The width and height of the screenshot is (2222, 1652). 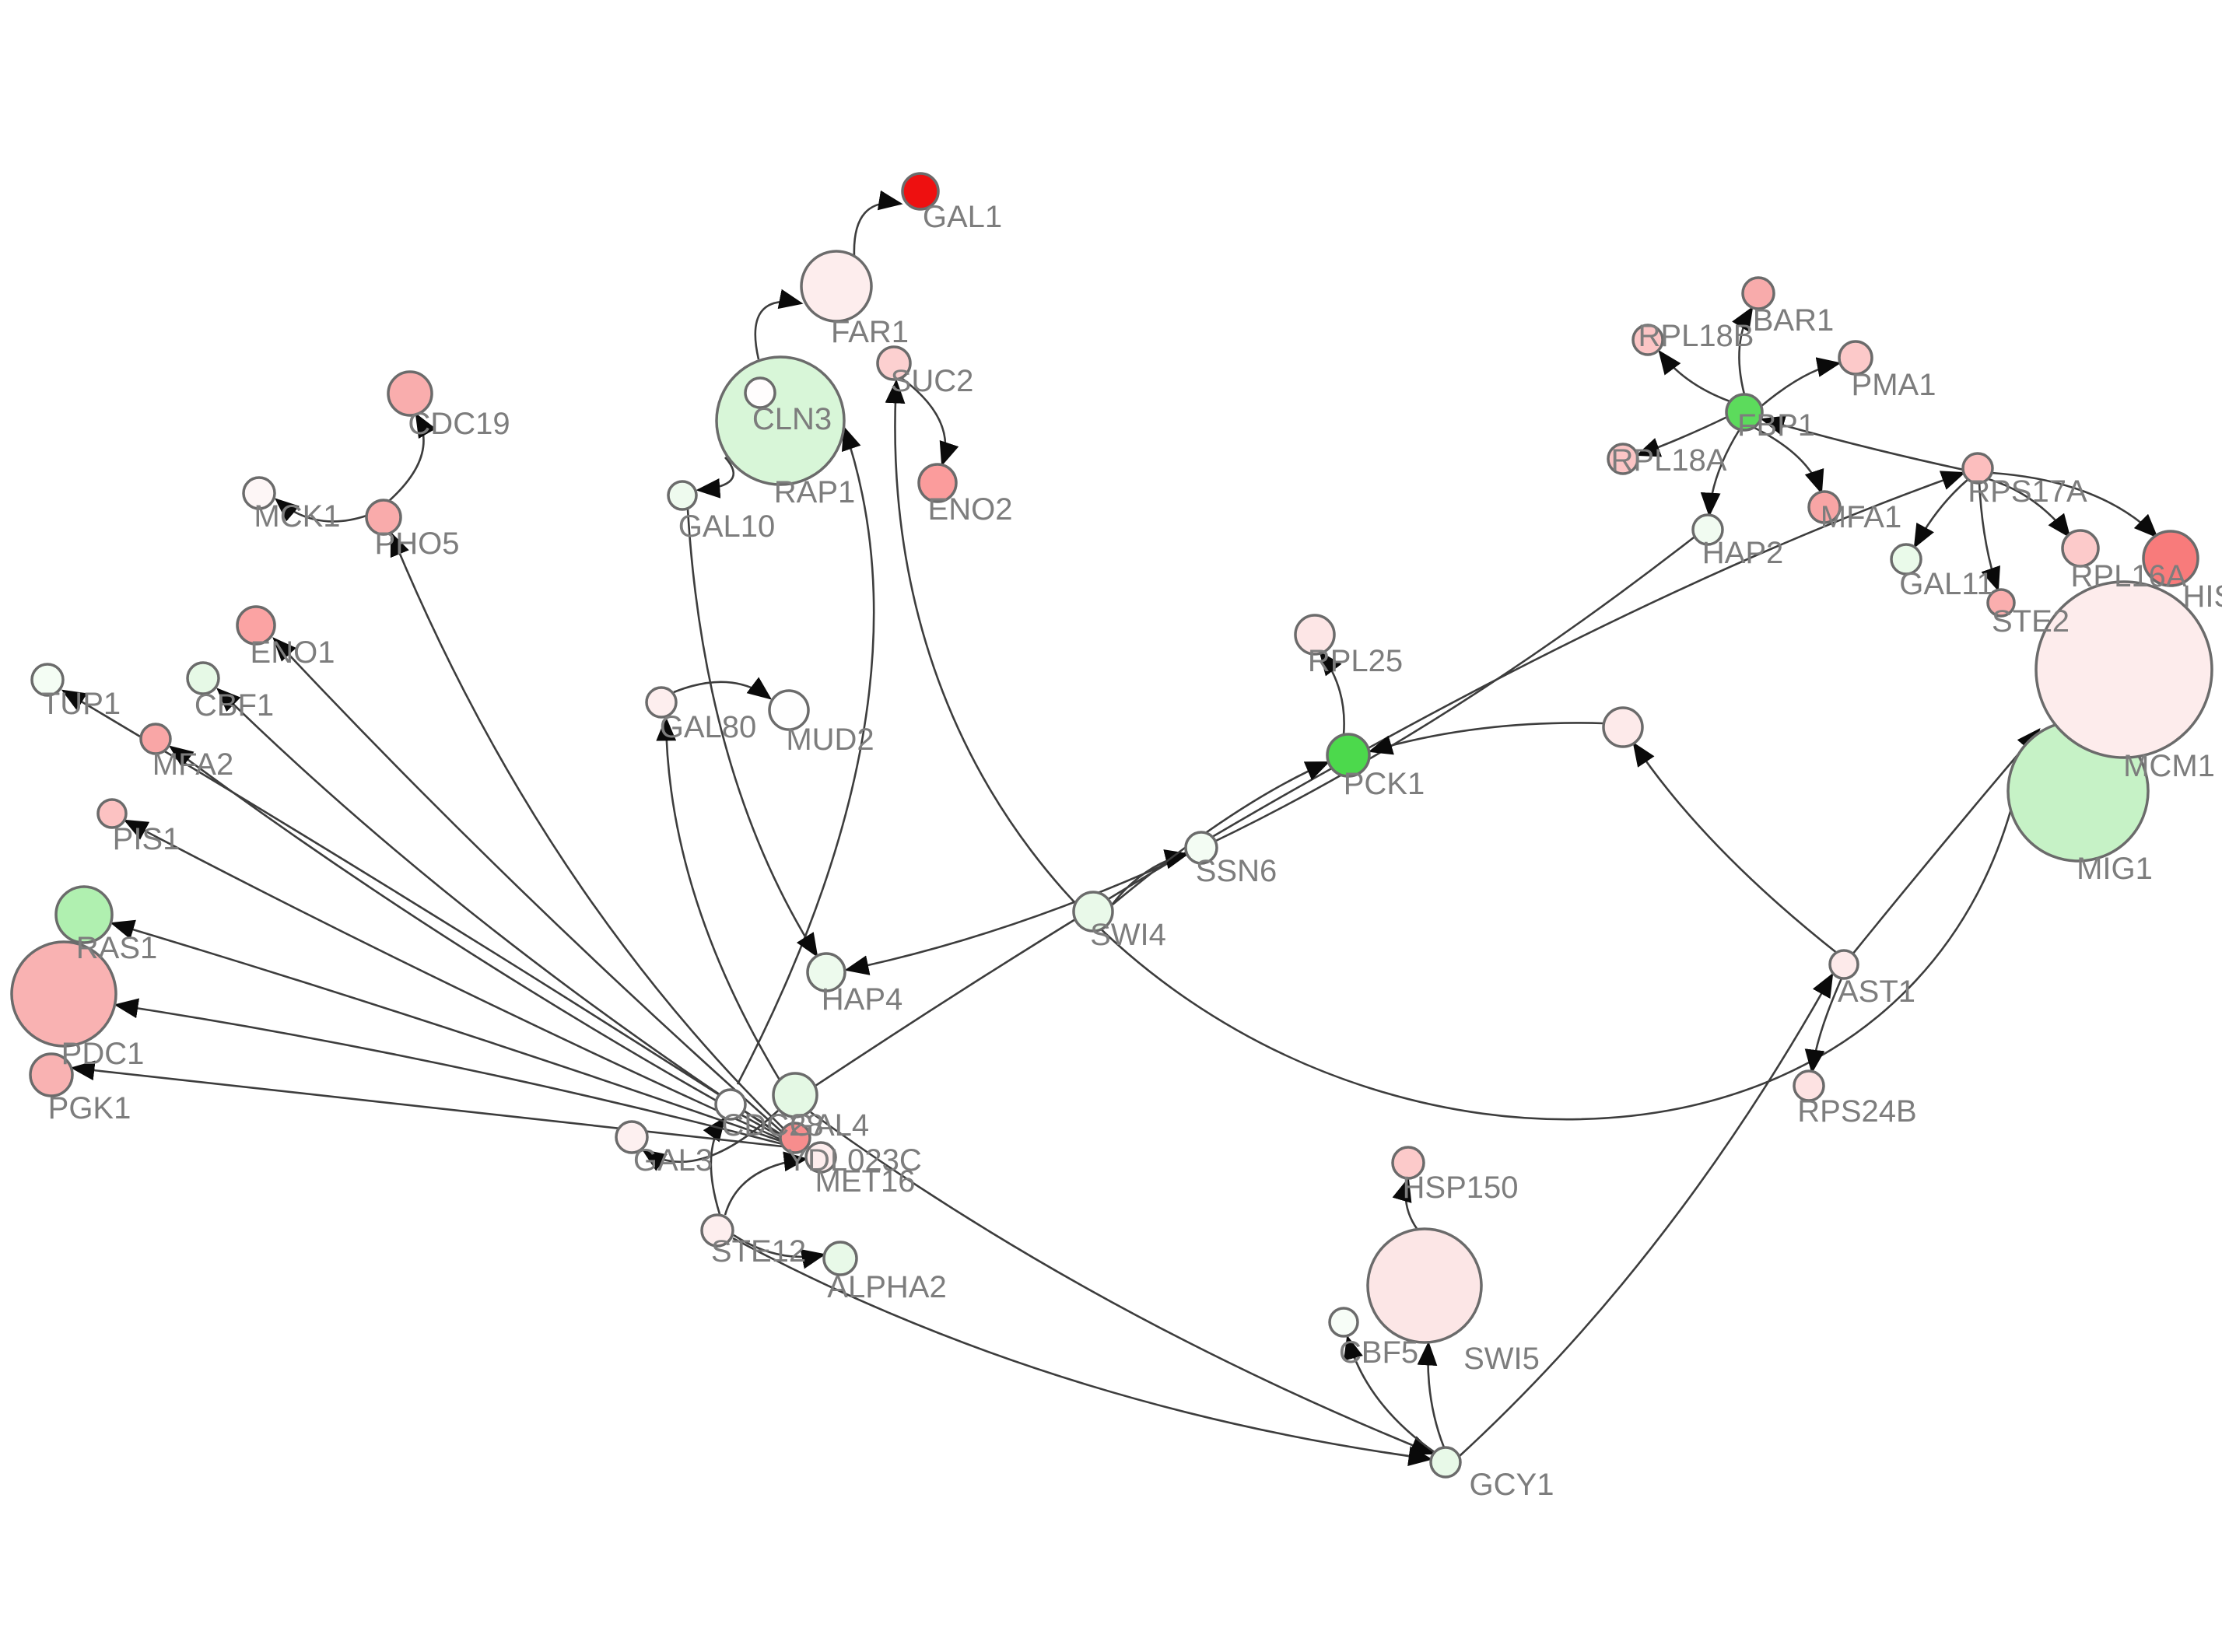 What do you see at coordinates (1855, 358) in the screenshot?
I see `node-PMA1` at bounding box center [1855, 358].